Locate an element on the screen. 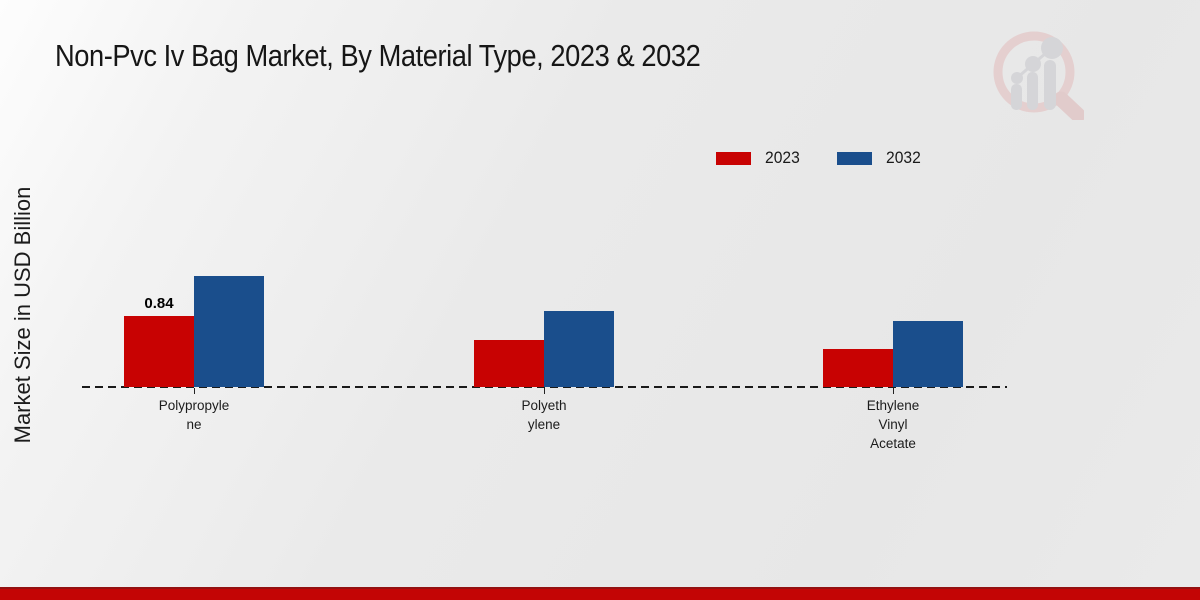 The image size is (1200, 600). legend-item-2023: 2023 is located at coordinates (759, 158).